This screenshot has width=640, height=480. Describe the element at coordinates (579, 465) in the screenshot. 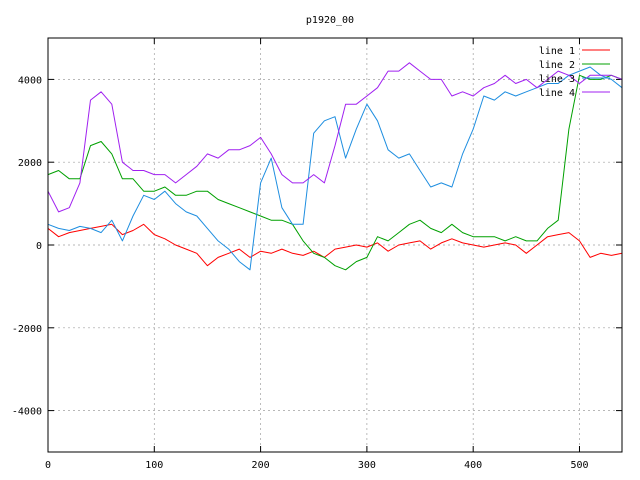

I see `x-tick-label: 500` at that location.